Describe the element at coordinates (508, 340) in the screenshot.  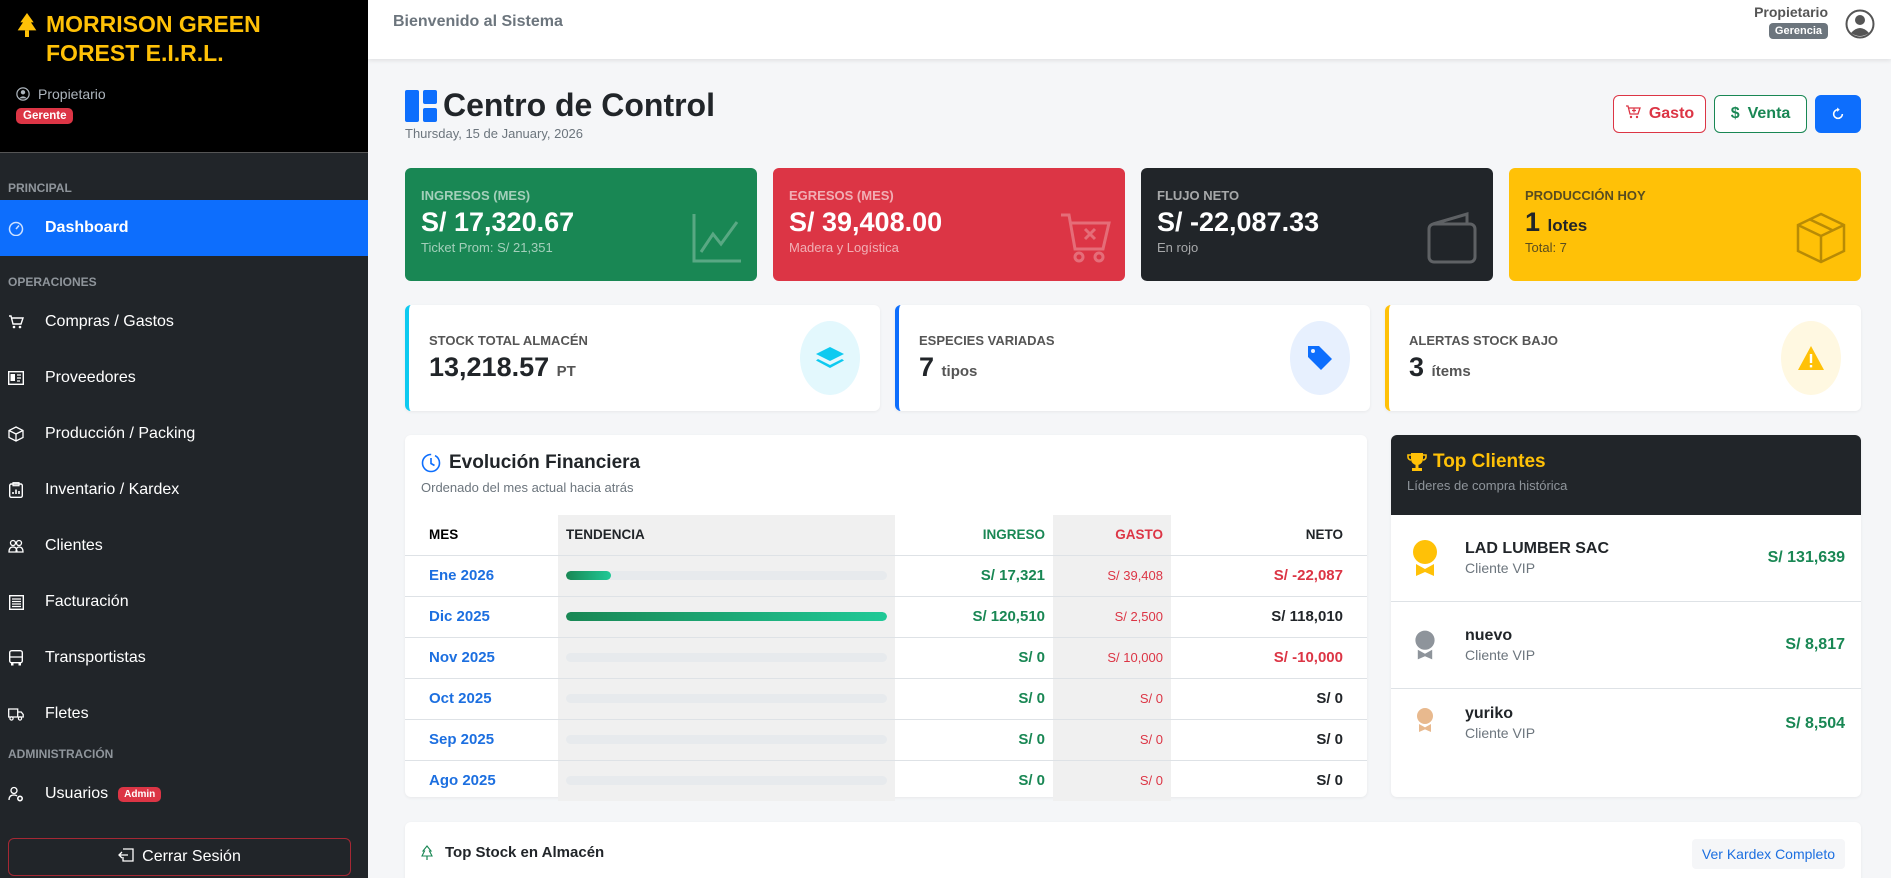
I see `stat-label: STOCK TOTAL ALMACÉN` at that location.